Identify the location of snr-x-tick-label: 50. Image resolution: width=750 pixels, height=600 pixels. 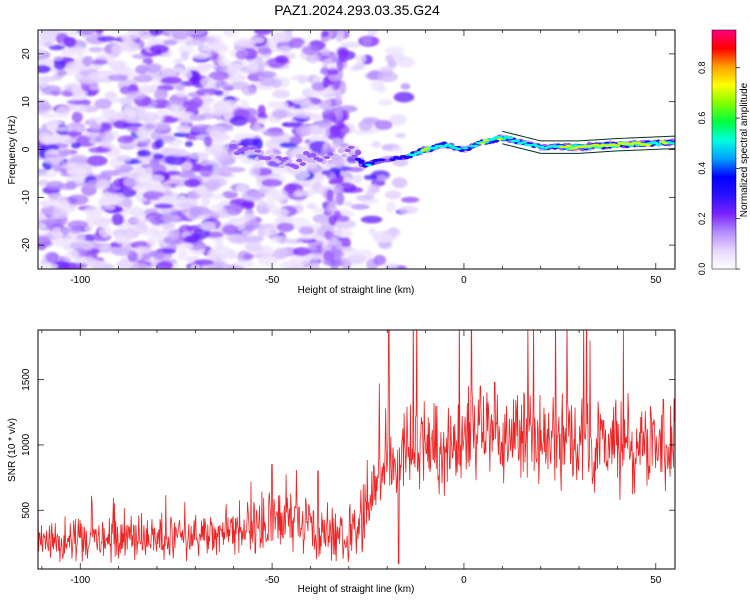
(656, 580).